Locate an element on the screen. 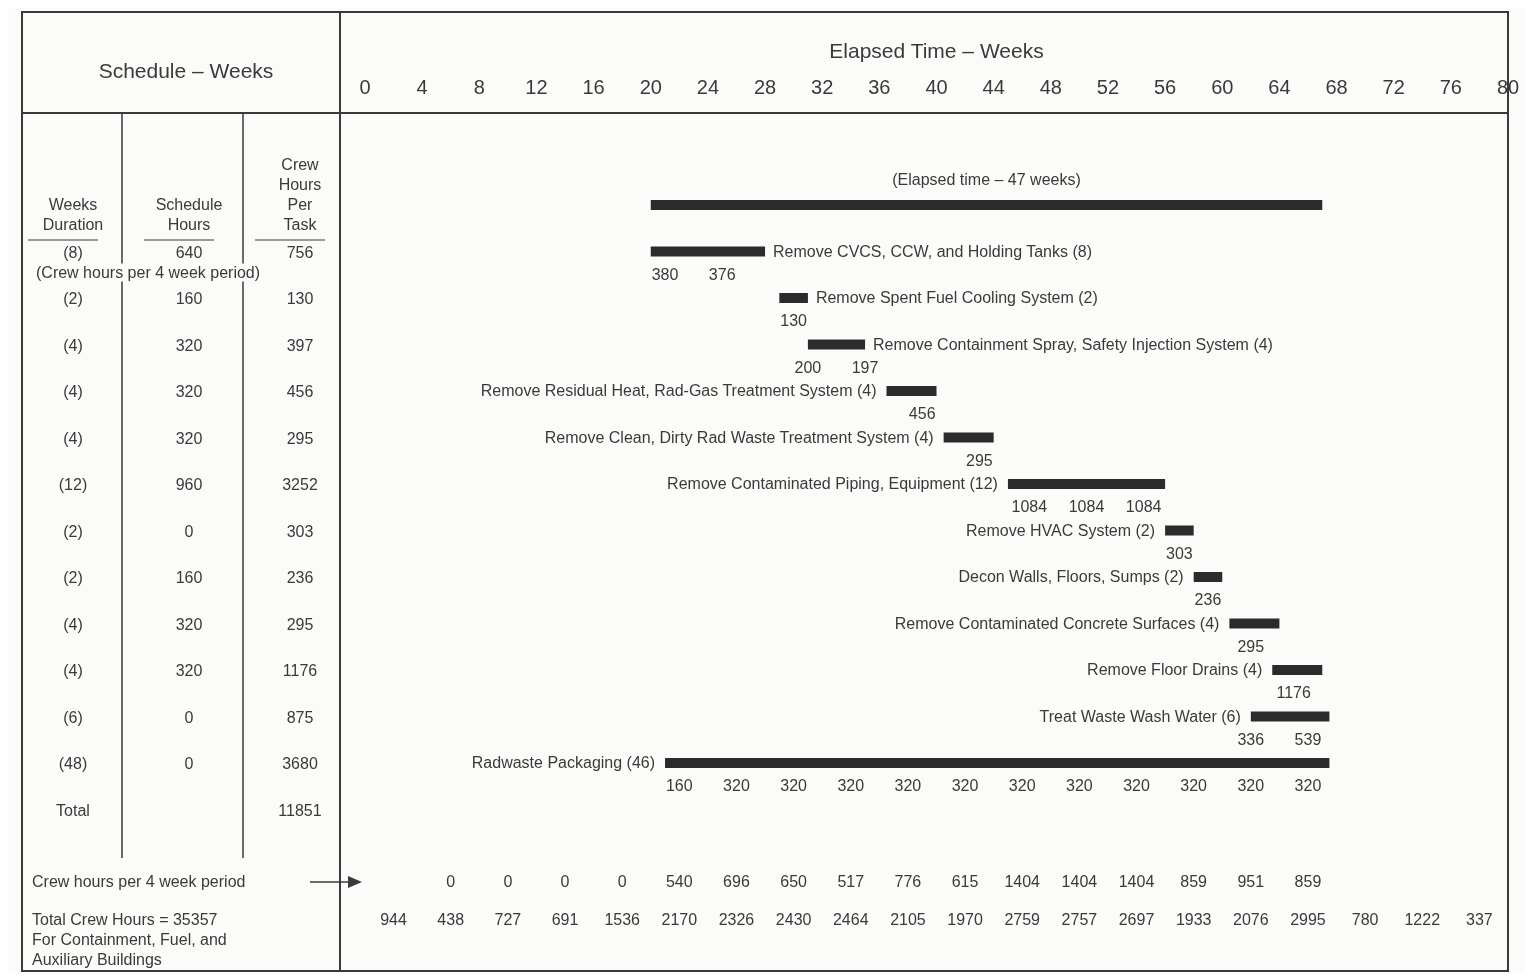 The image size is (1533, 980). text: 2076 is located at coordinates (1251, 919).